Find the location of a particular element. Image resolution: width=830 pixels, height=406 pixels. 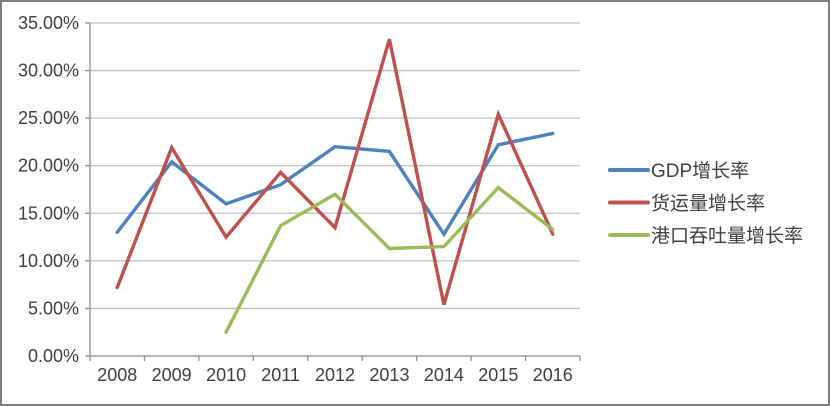

x-tick-label: 2008 is located at coordinates (117, 375).